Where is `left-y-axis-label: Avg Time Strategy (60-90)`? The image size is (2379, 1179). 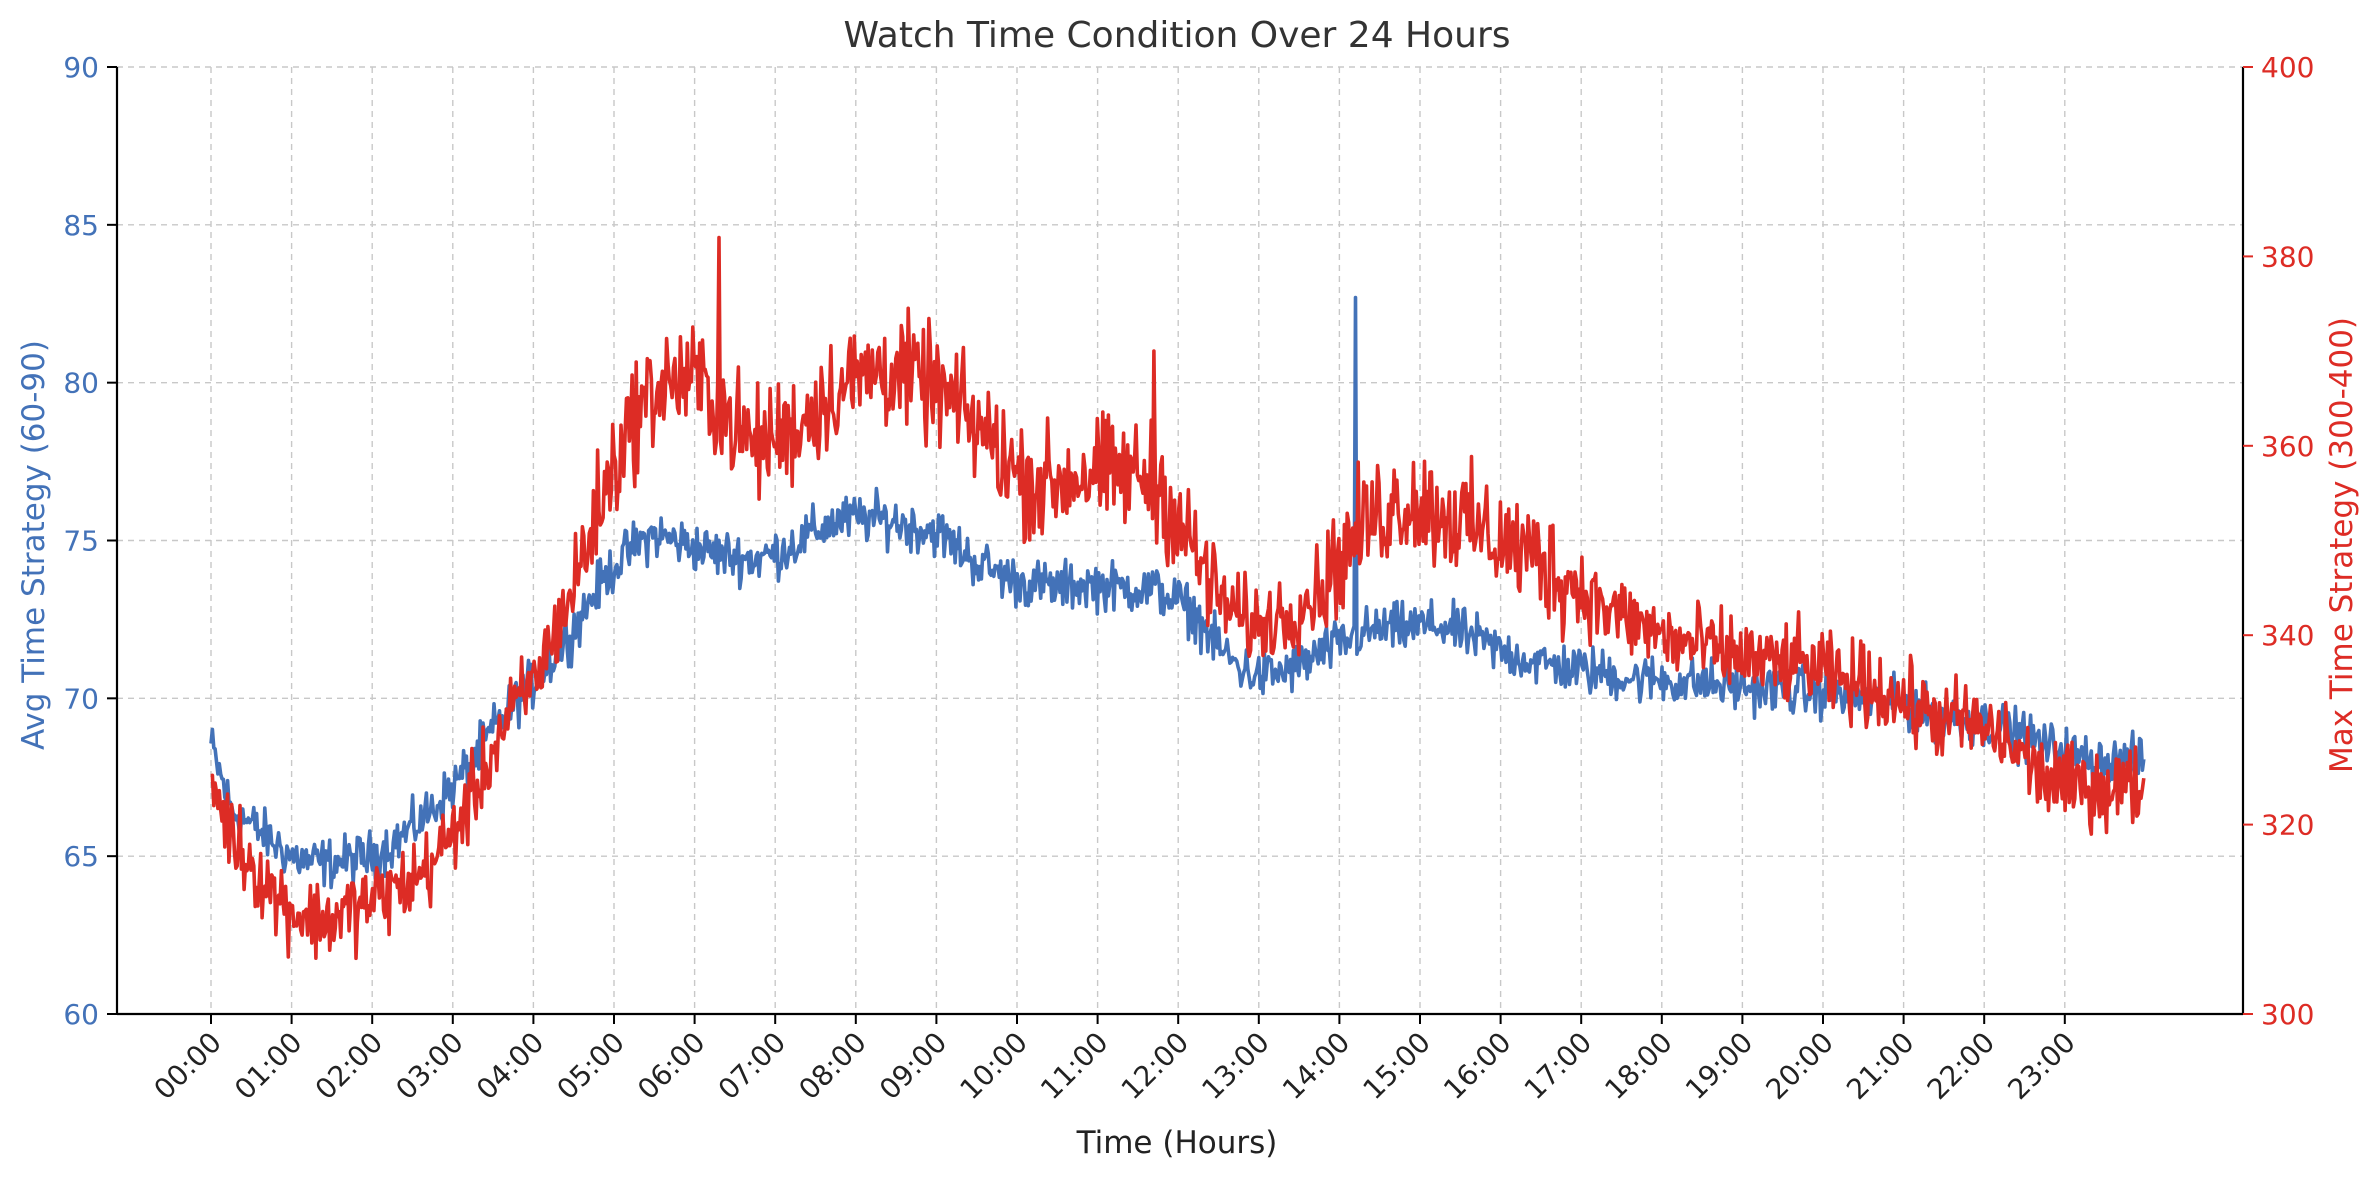 left-y-axis-label: Avg Time Strategy (60-90) is located at coordinates (34, 545).